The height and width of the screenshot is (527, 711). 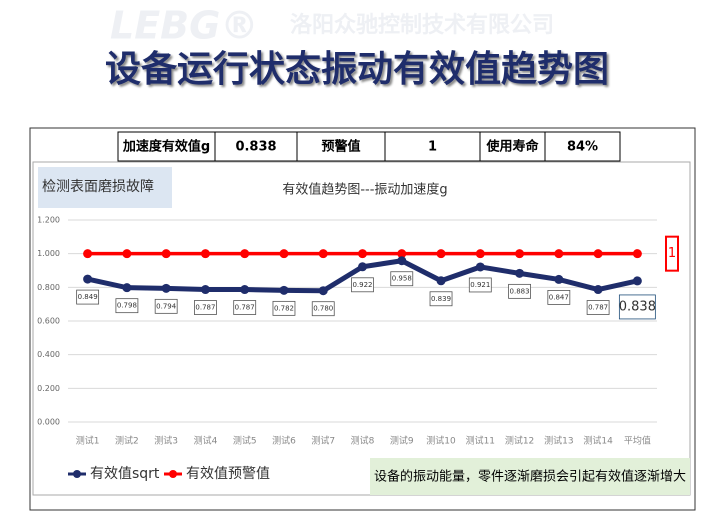 What do you see at coordinates (228, 474) in the screenshot?
I see `legend-label: 有效值预警值` at bounding box center [228, 474].